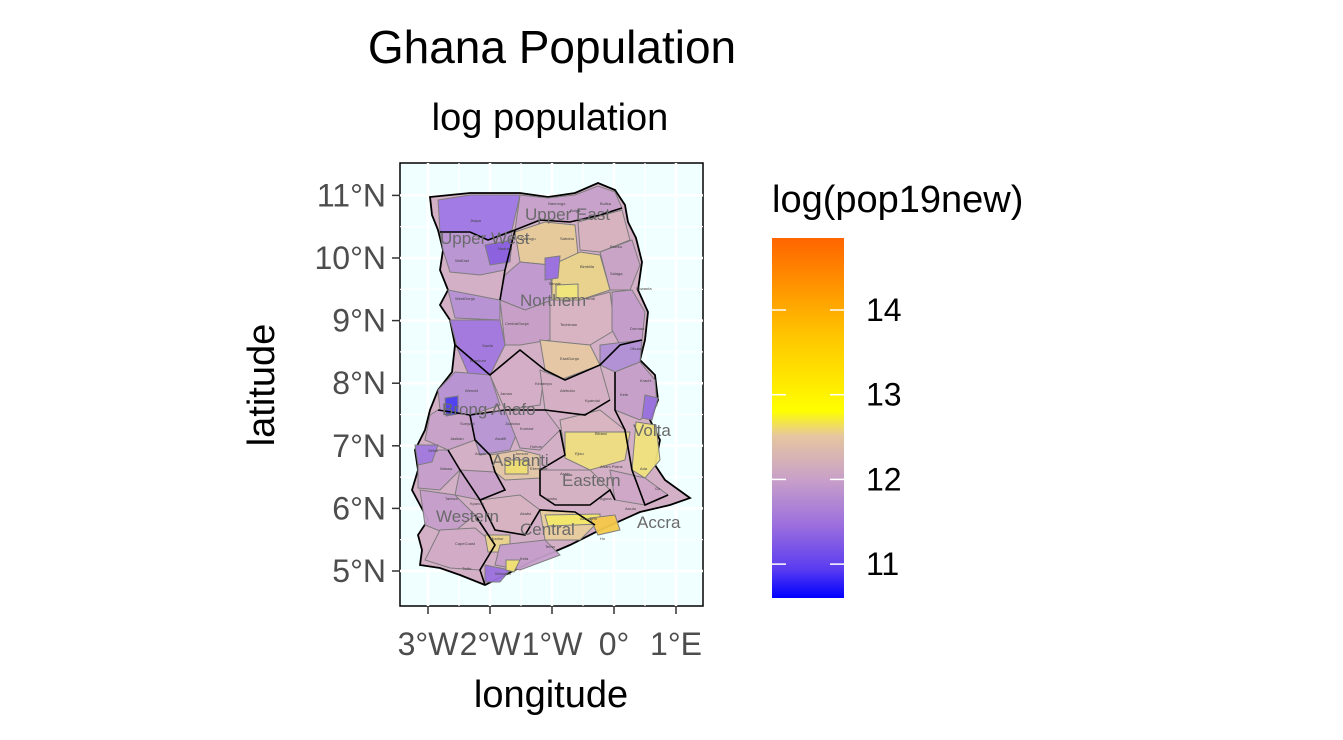  I want to click on region-boundary-eastern, so click(577, 467).